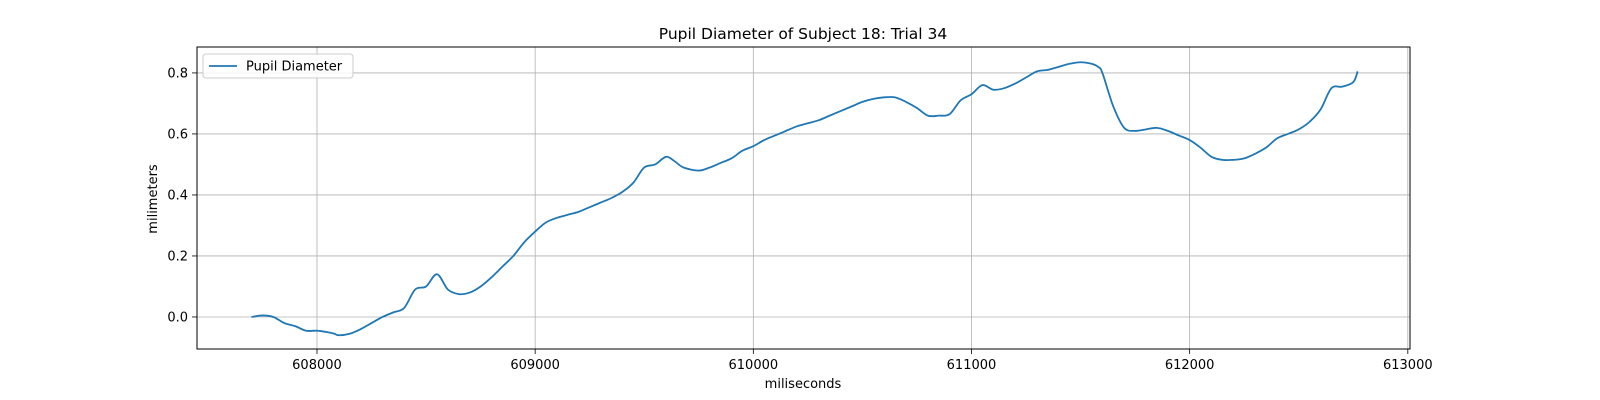  What do you see at coordinates (177, 256) in the screenshot?
I see `y-tick-label: 0.2` at bounding box center [177, 256].